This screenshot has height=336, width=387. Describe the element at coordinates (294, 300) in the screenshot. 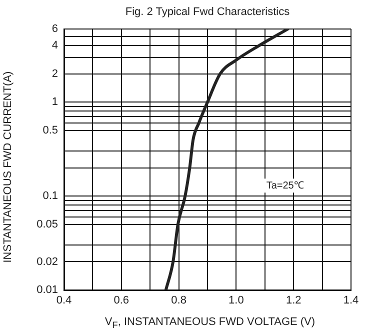

I see `x-tick-label: 1.2` at that location.